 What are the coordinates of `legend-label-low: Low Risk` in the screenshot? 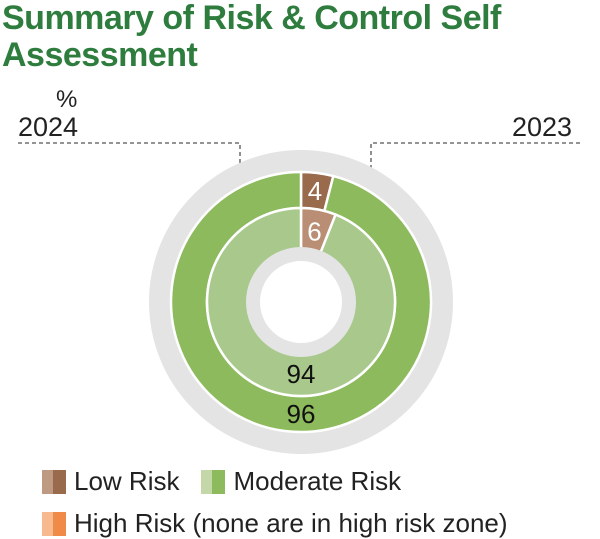 It's located at (127, 481).